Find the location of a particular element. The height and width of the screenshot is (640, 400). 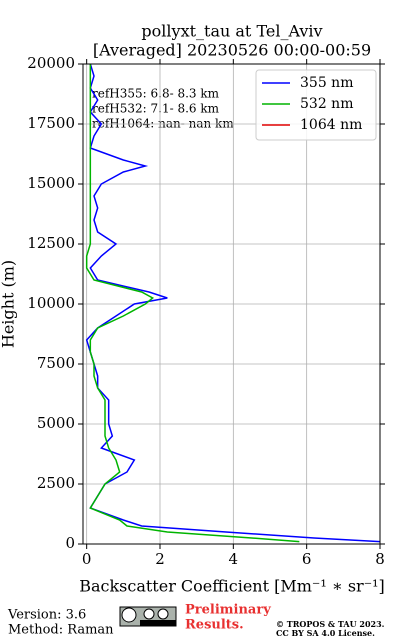

annotation: refH355: 6.8- 8.3 km is located at coordinates (156, 94).